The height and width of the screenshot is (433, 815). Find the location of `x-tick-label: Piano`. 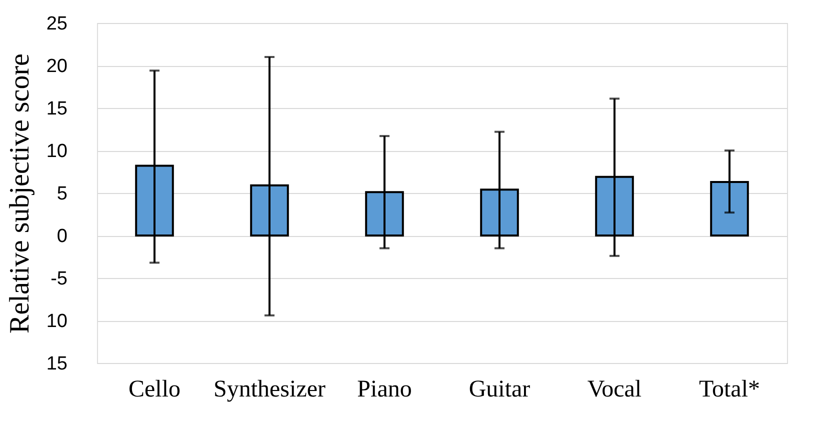

x-tick-label: Piano is located at coordinates (384, 389).